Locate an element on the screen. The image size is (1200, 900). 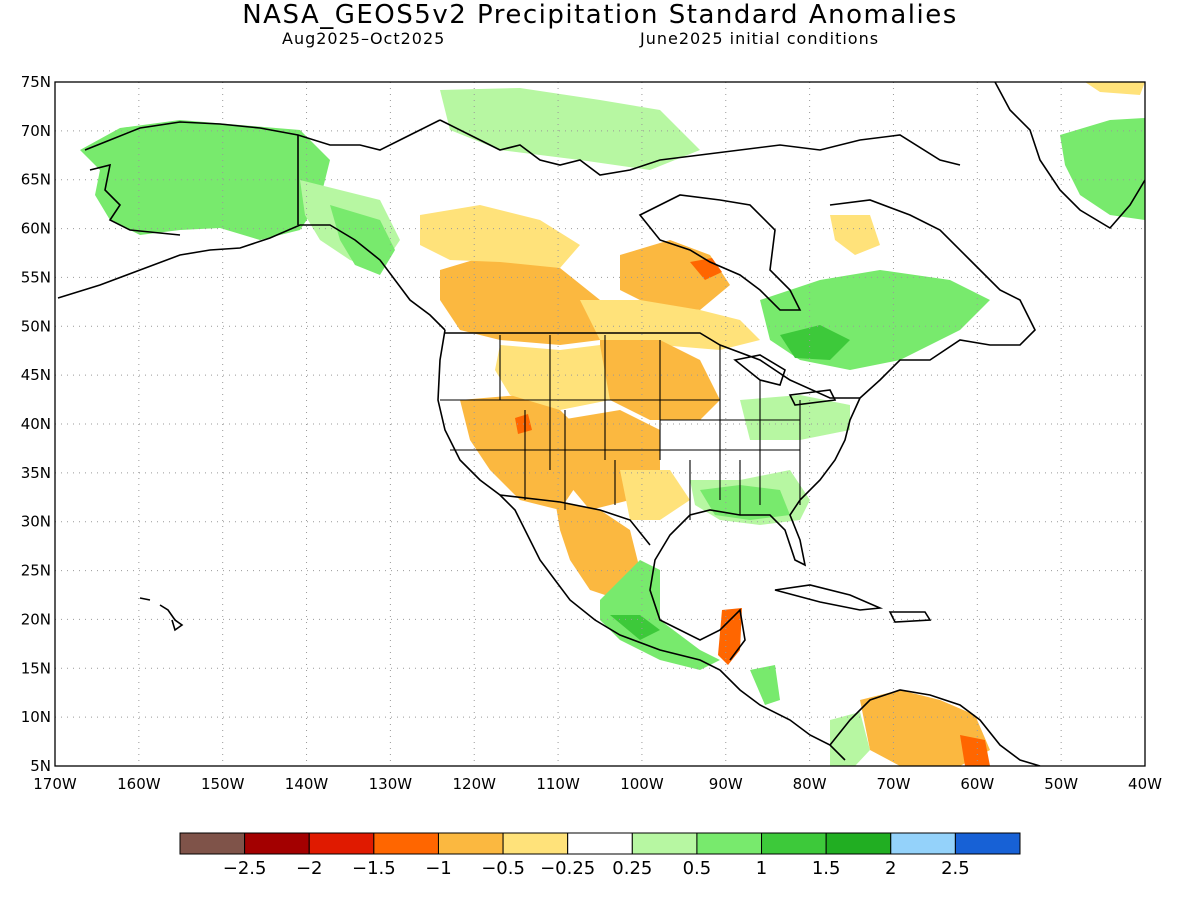
coastline-gulf is located at coordinates (755, 529).